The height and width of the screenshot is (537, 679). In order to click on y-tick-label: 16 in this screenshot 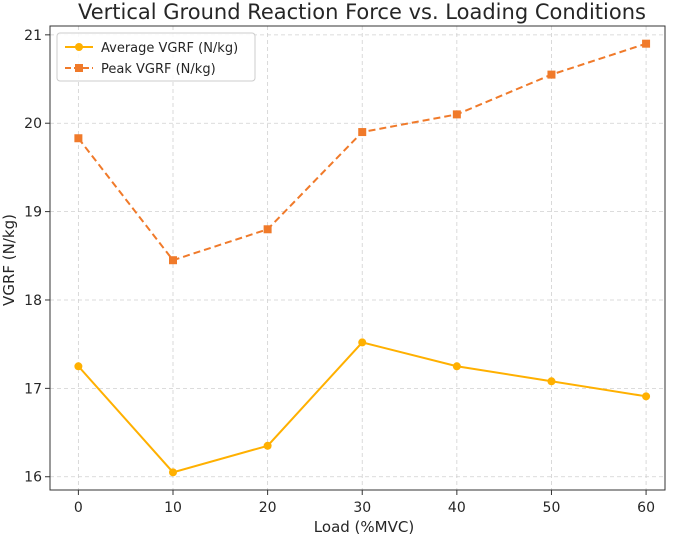, I will do `click(33, 478)`.